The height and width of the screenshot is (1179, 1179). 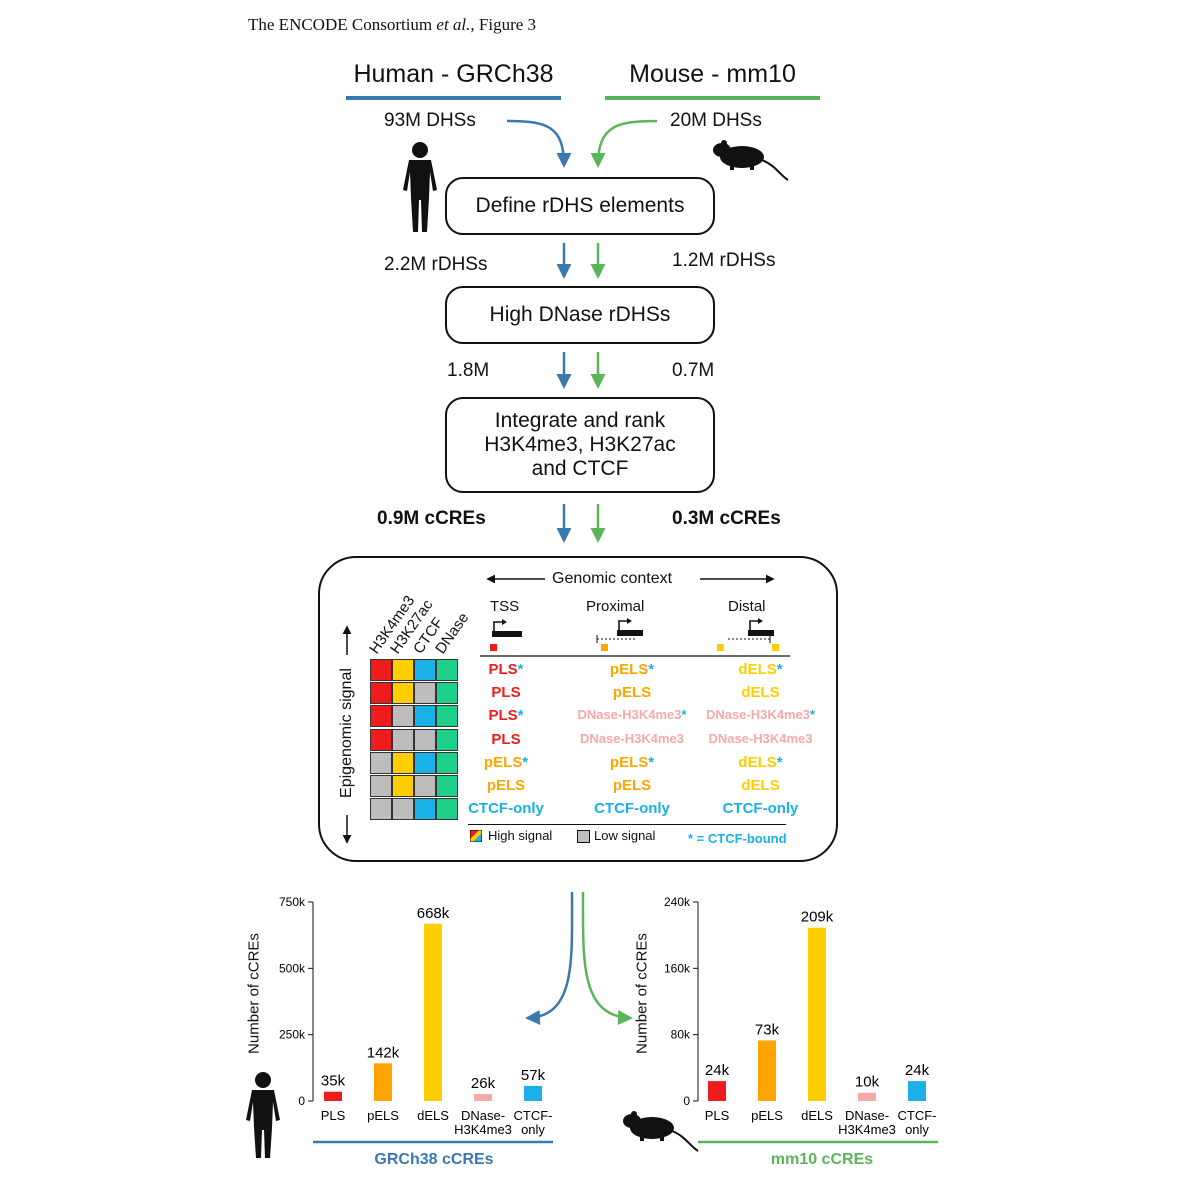 I want to click on low-signal-swatch, so click(x=583, y=836).